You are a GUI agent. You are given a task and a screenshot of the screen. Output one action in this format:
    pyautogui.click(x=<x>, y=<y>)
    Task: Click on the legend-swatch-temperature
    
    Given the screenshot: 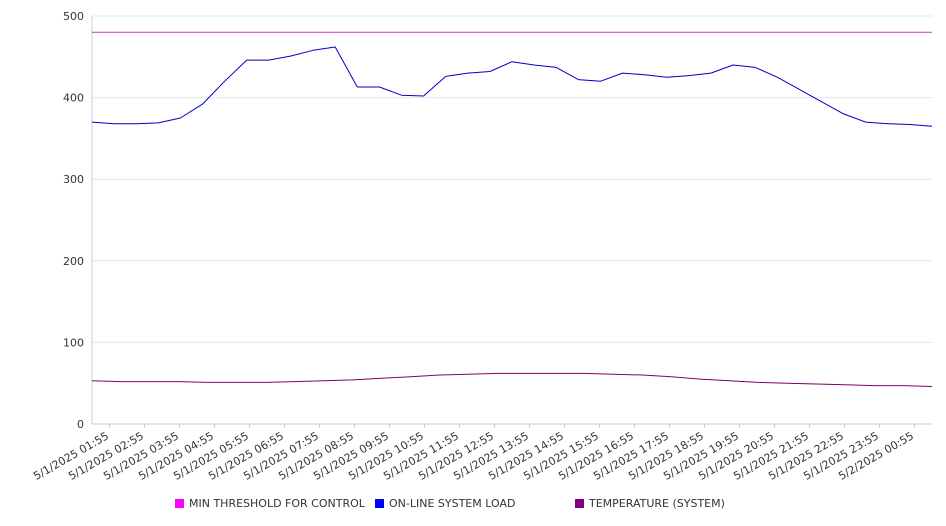 What is the action you would take?
    pyautogui.click(x=579, y=503)
    